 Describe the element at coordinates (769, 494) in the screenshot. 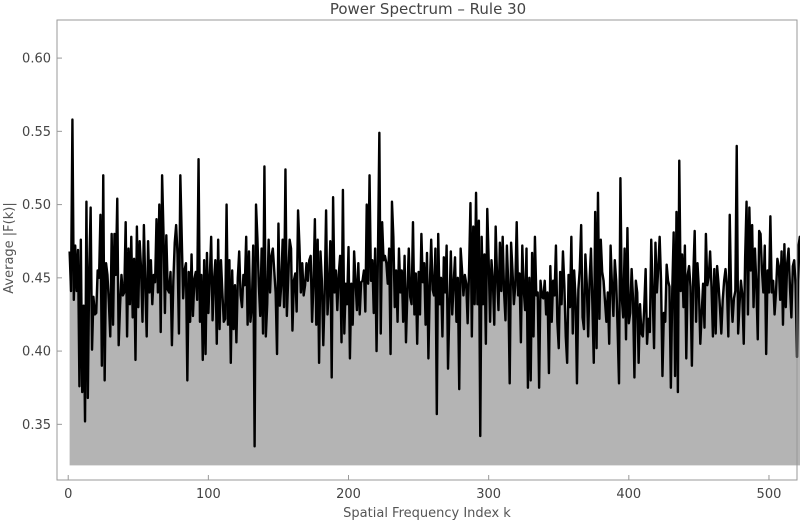

I see `x-tick-label: 500` at that location.